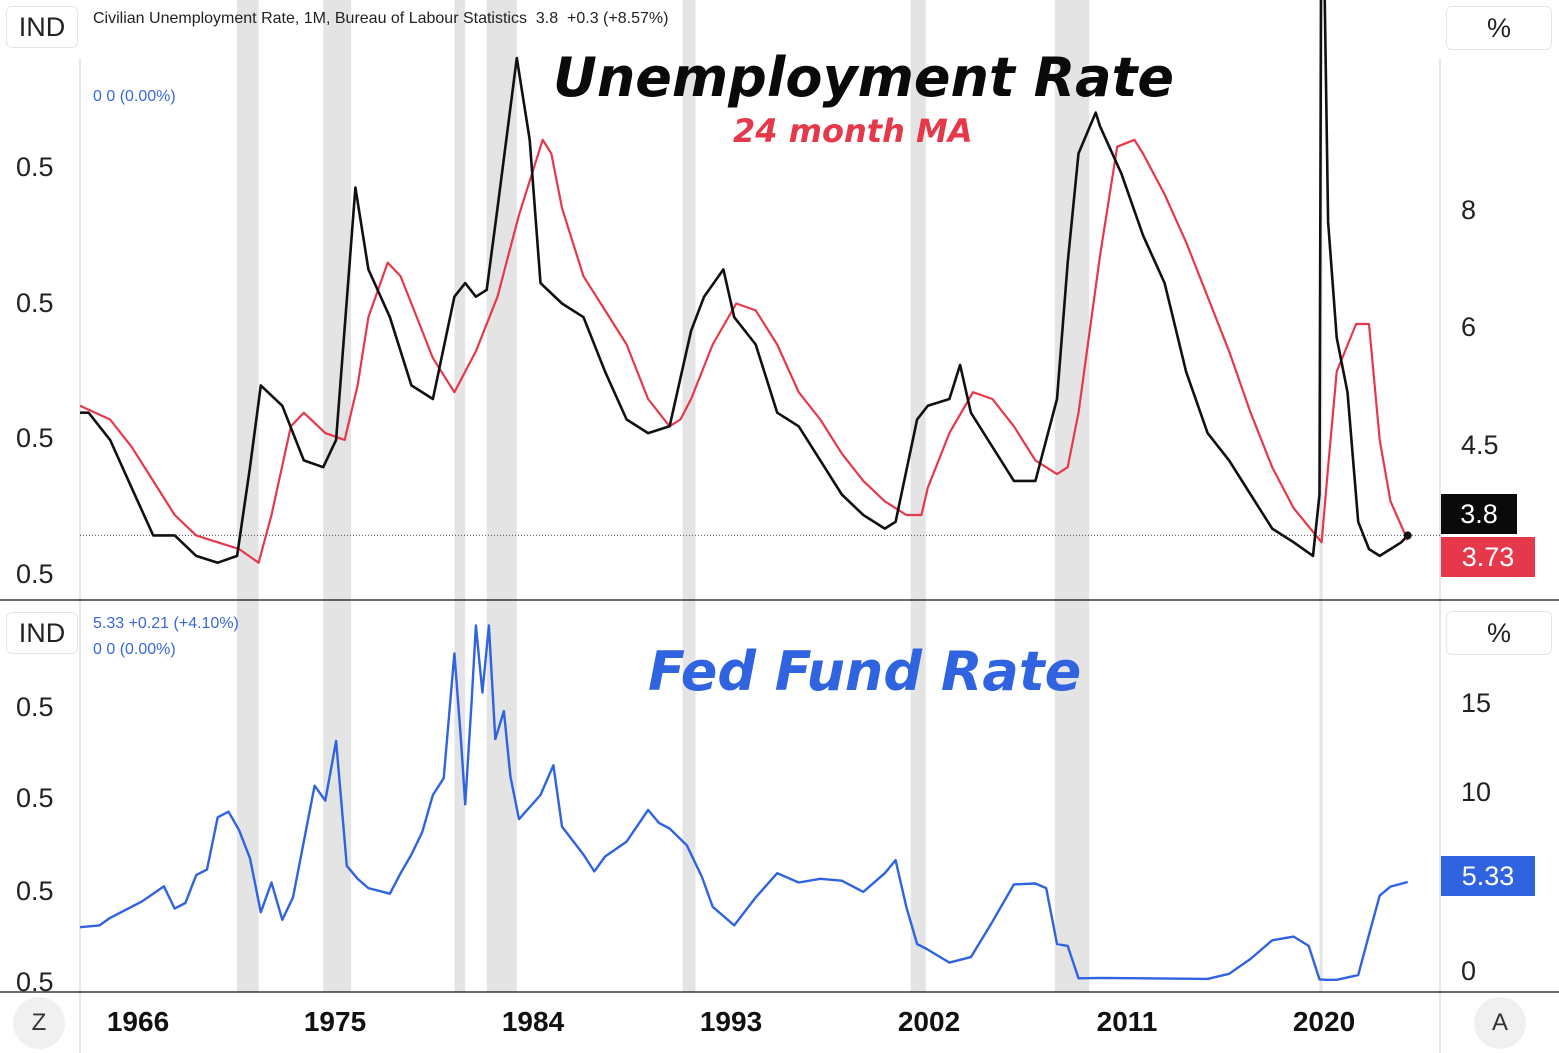 The image size is (1559, 1053). What do you see at coordinates (1499, 633) in the screenshot?
I see `unit-box-bottom: %` at bounding box center [1499, 633].